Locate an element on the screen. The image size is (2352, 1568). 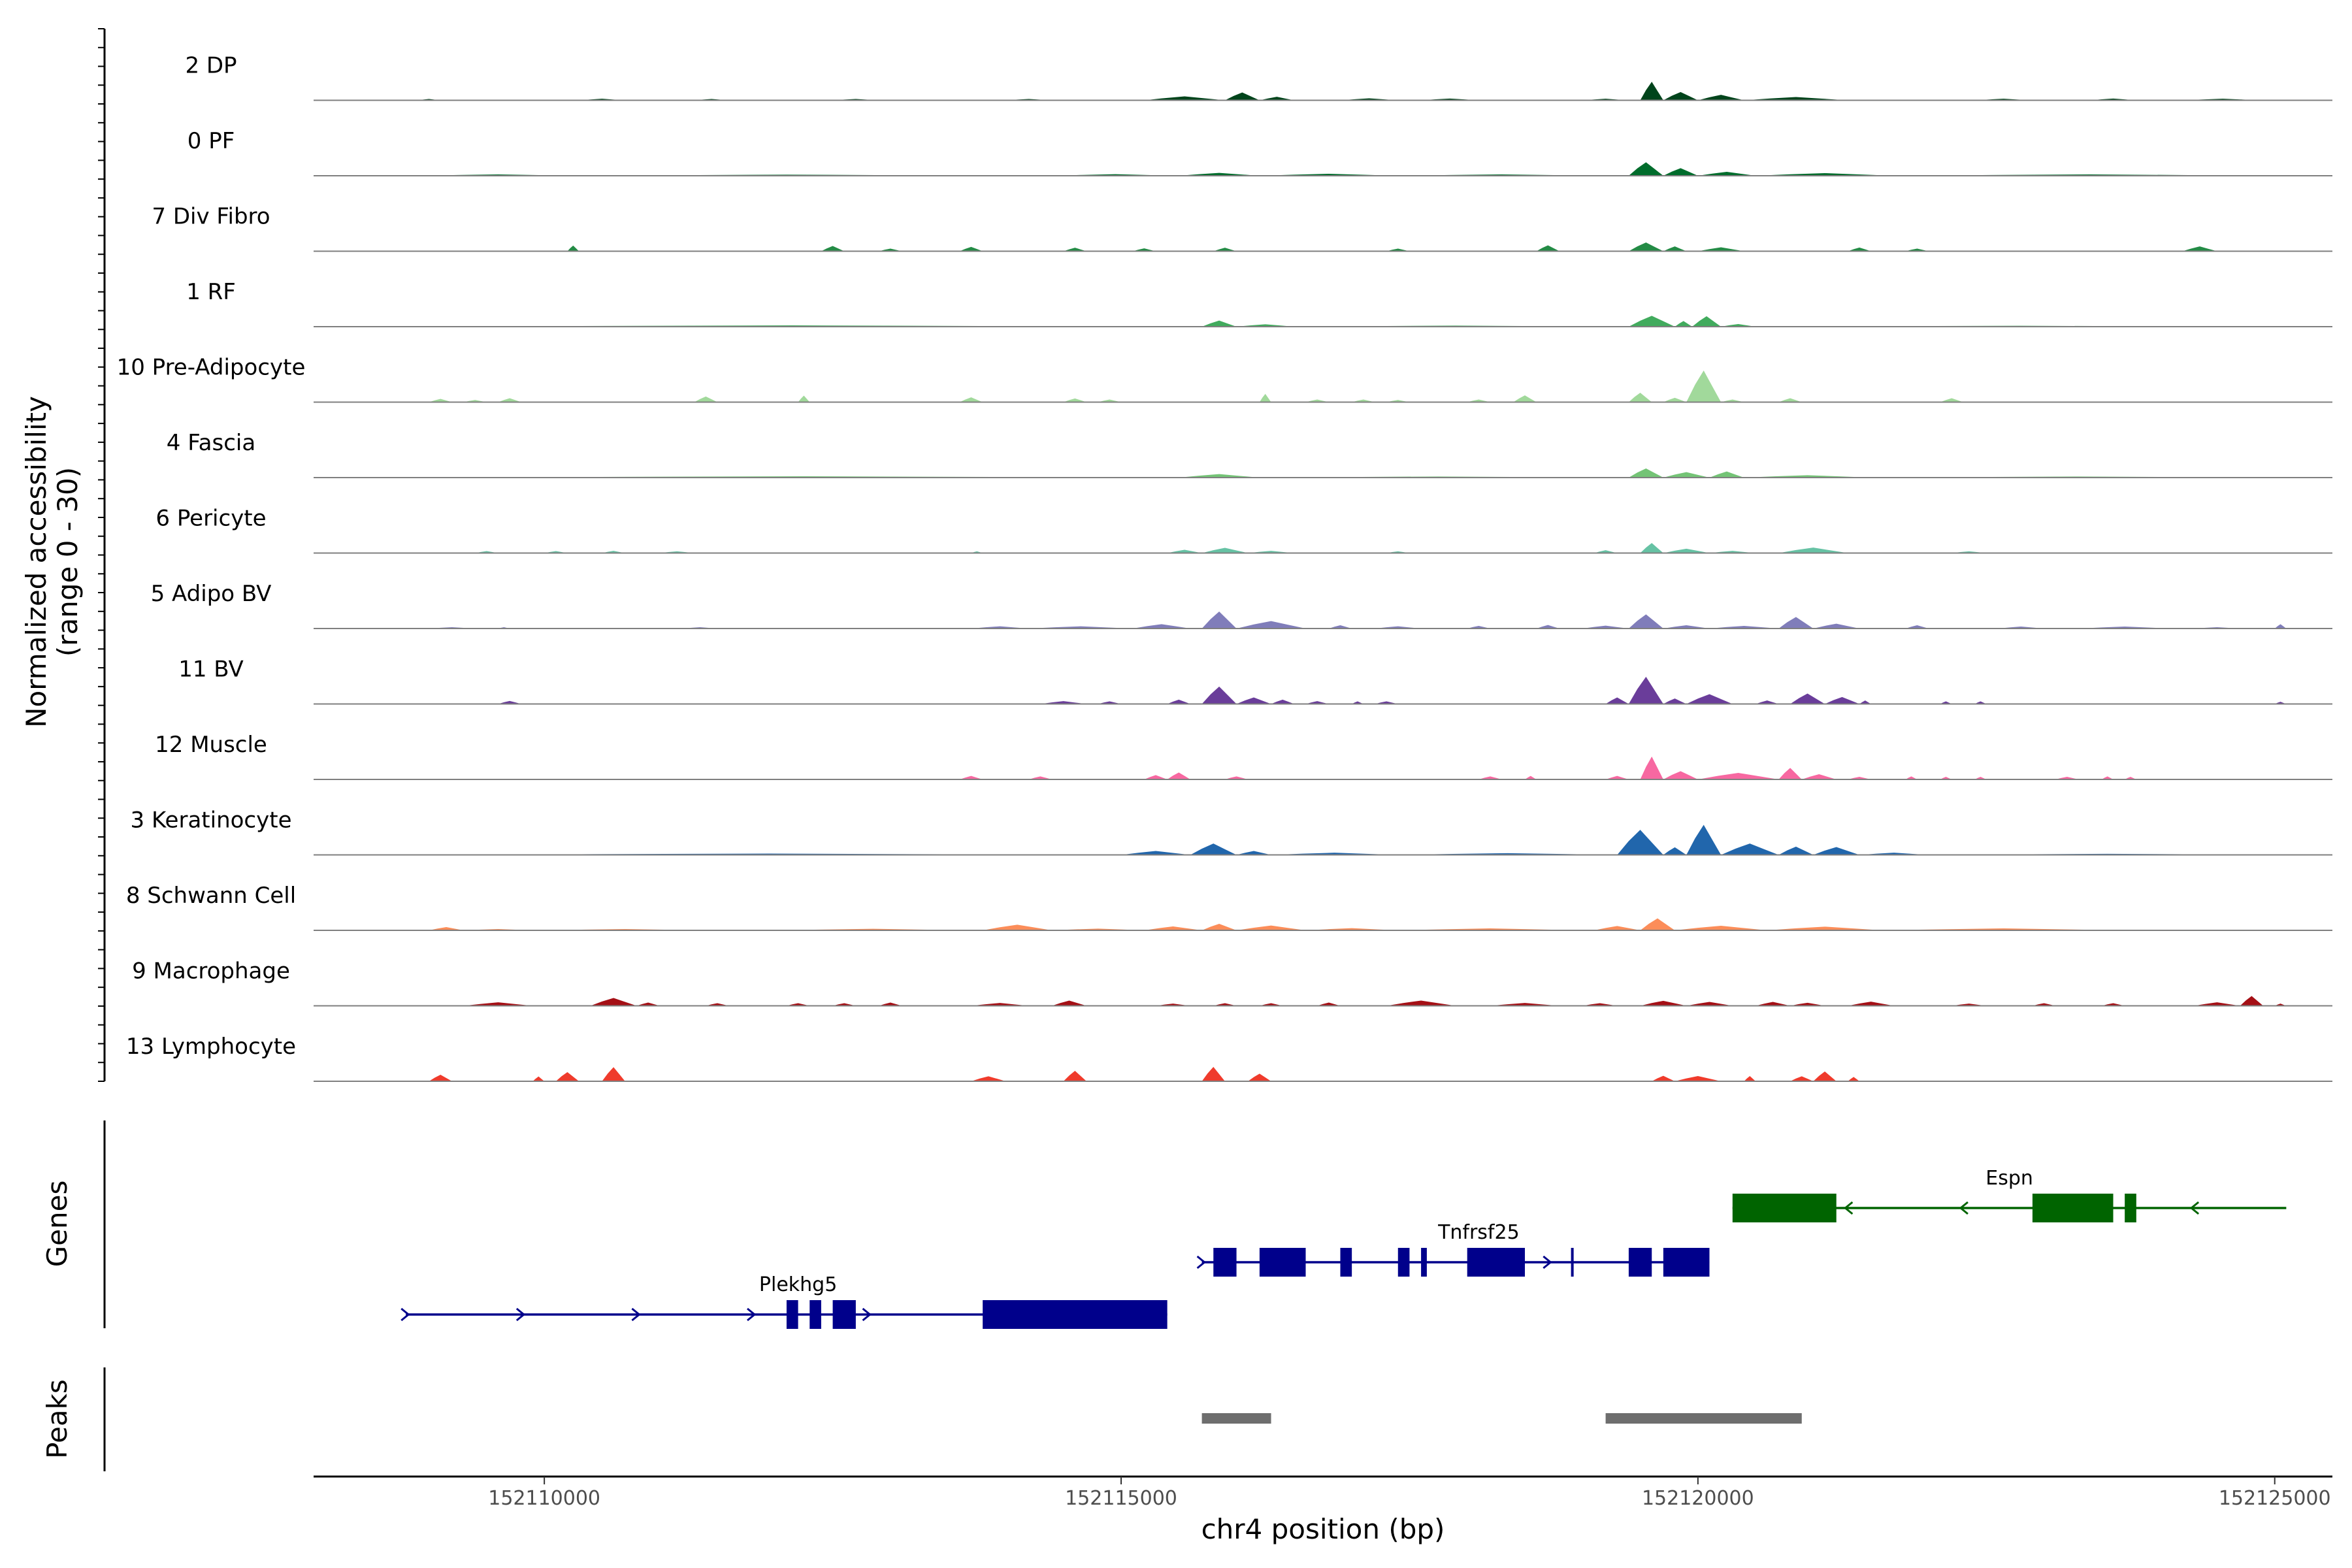
y-axis-title-line-2: (range 0 - 30) is located at coordinates (68, 562).